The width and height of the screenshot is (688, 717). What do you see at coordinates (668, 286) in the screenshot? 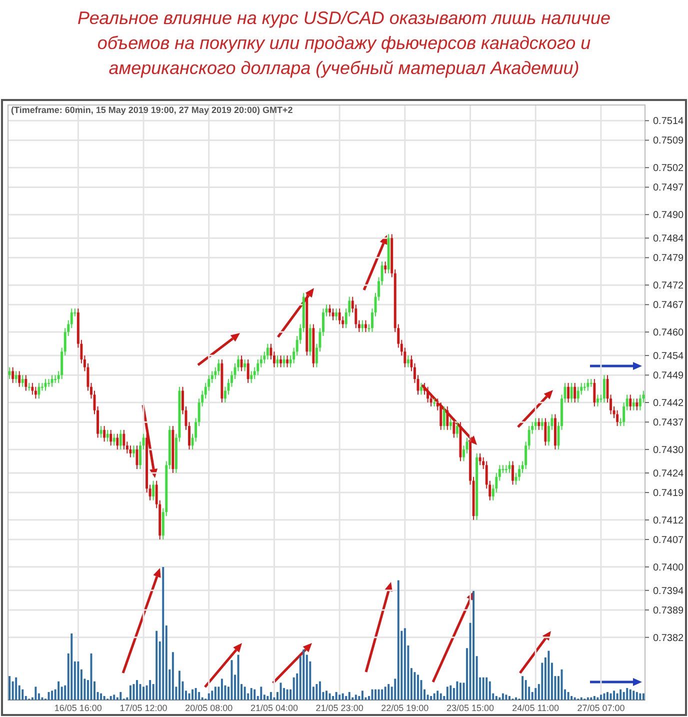
I see `y-tick-label: 0.7472` at bounding box center [668, 286].